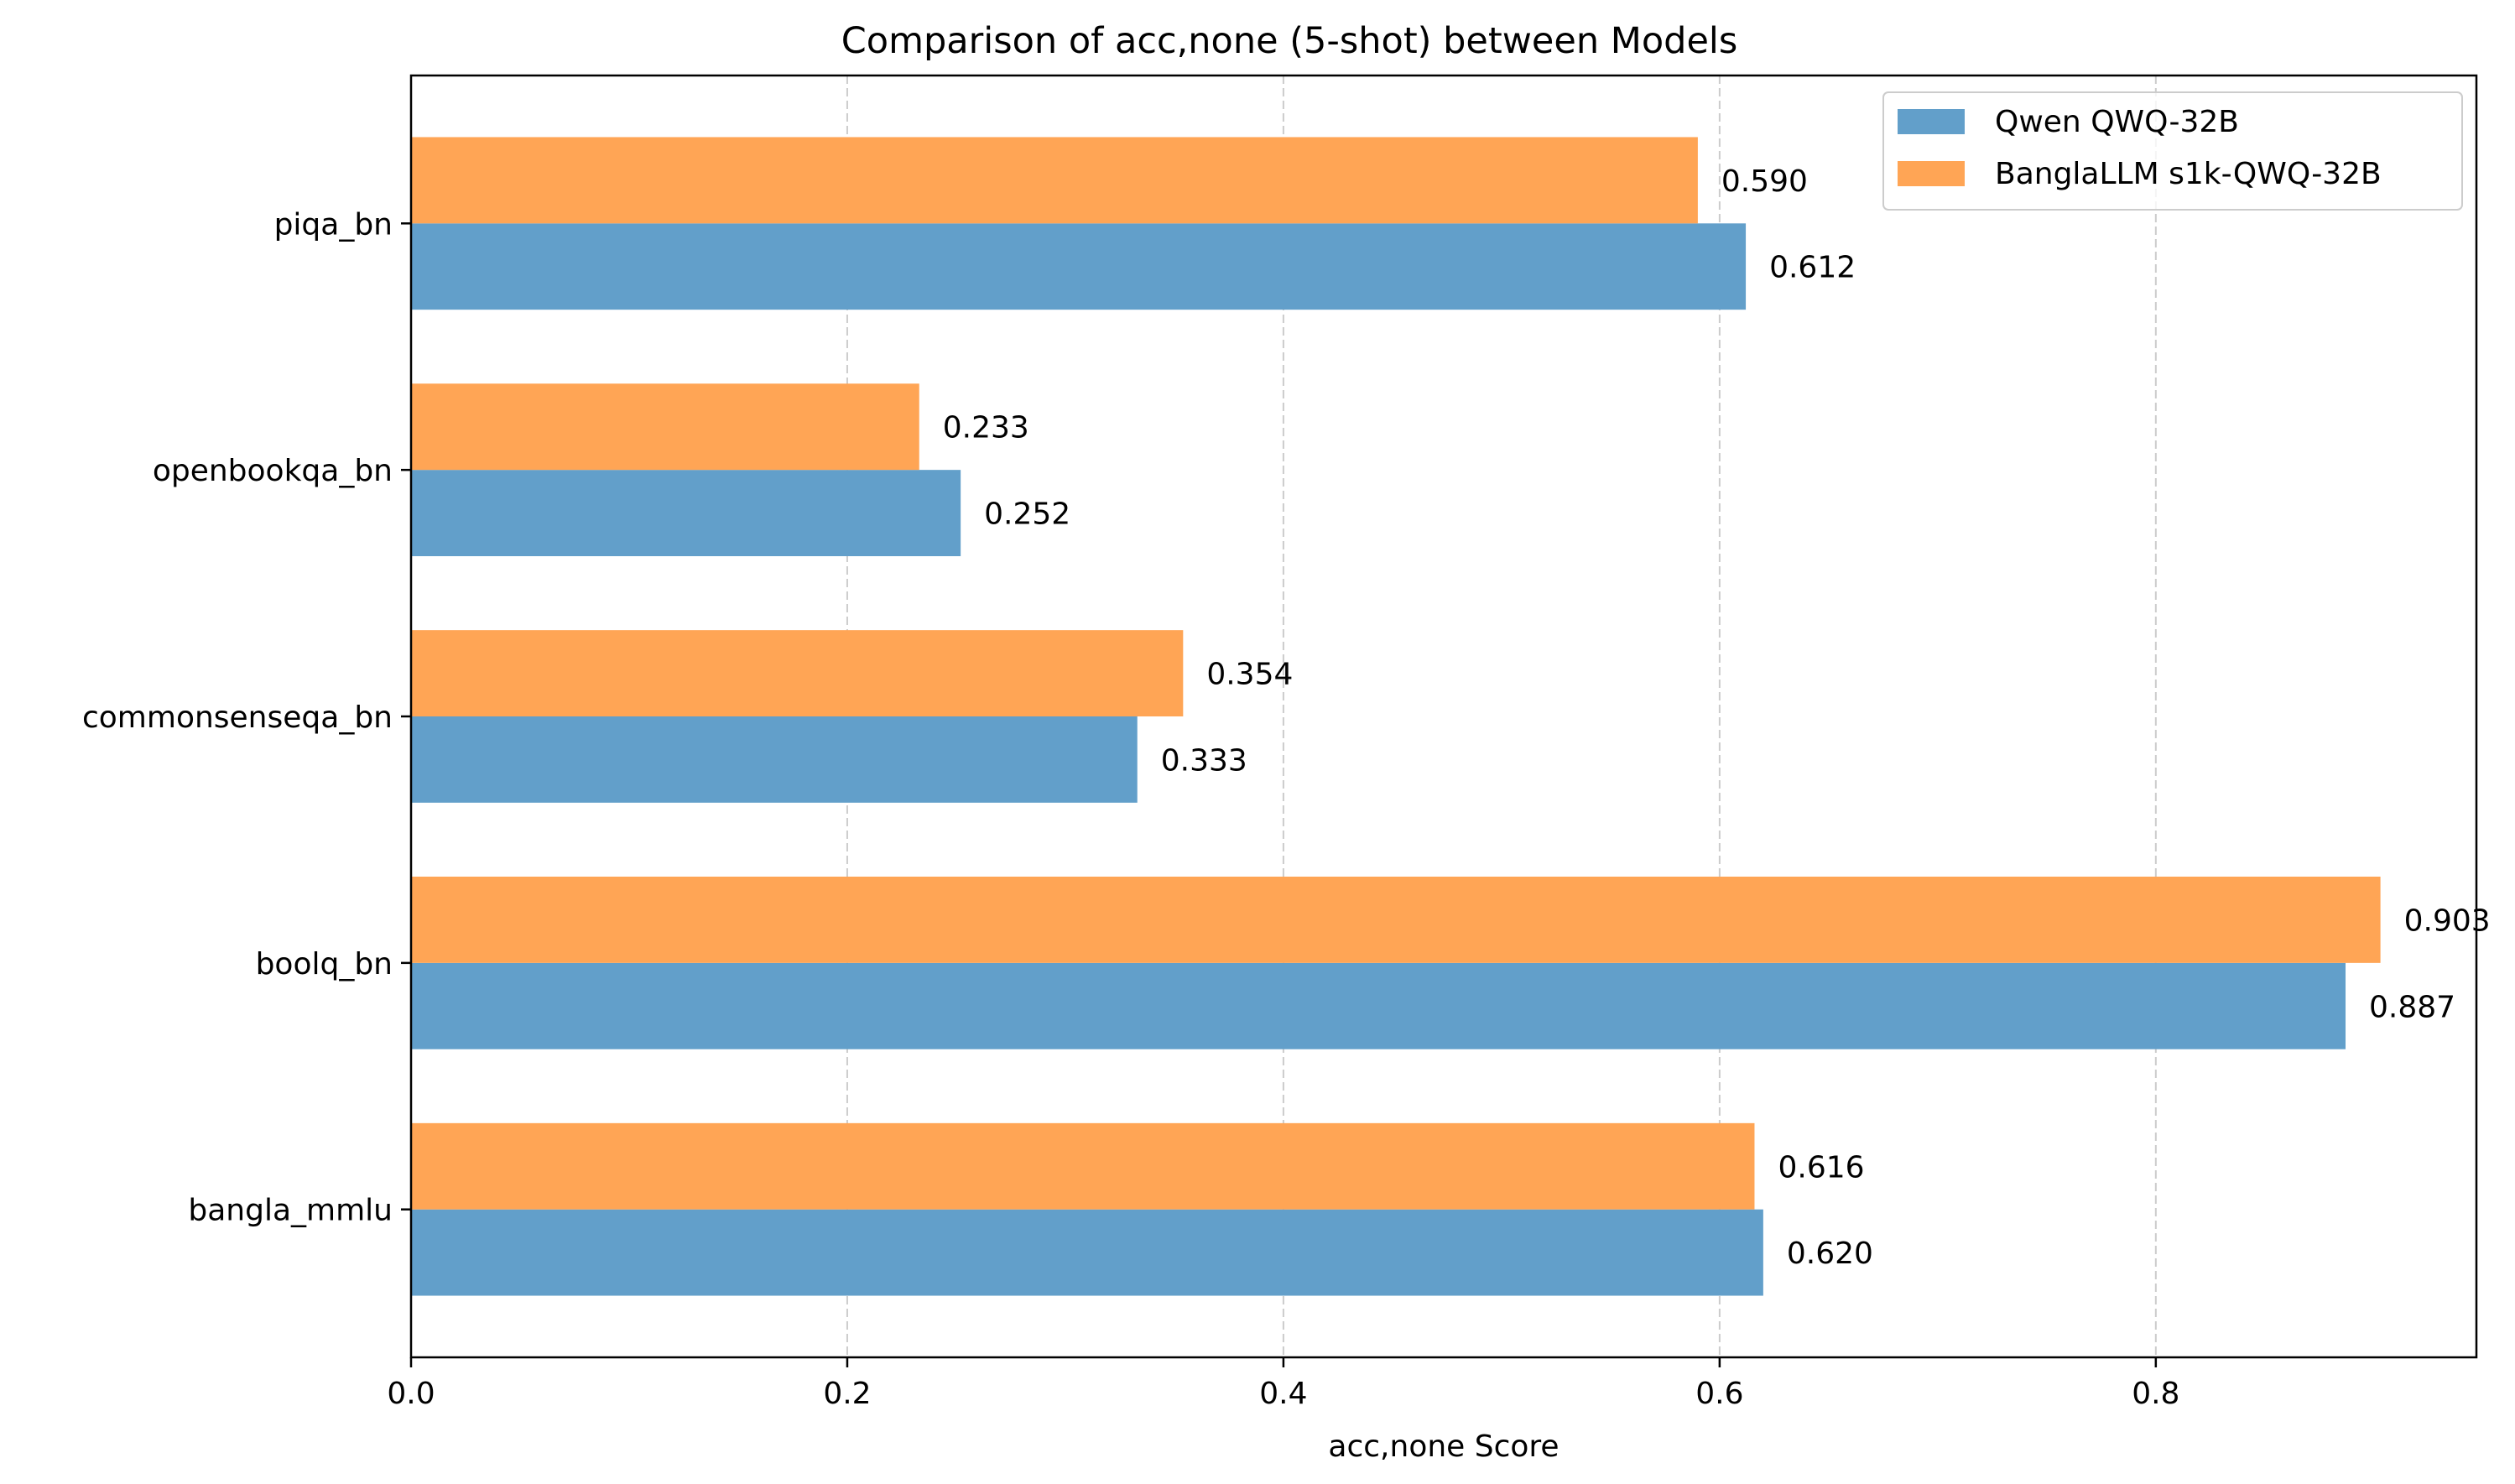 This screenshot has width=2515, height=1484. Describe the element at coordinates (986, 428) in the screenshot. I see `bar-value-label: 0.233` at that location.